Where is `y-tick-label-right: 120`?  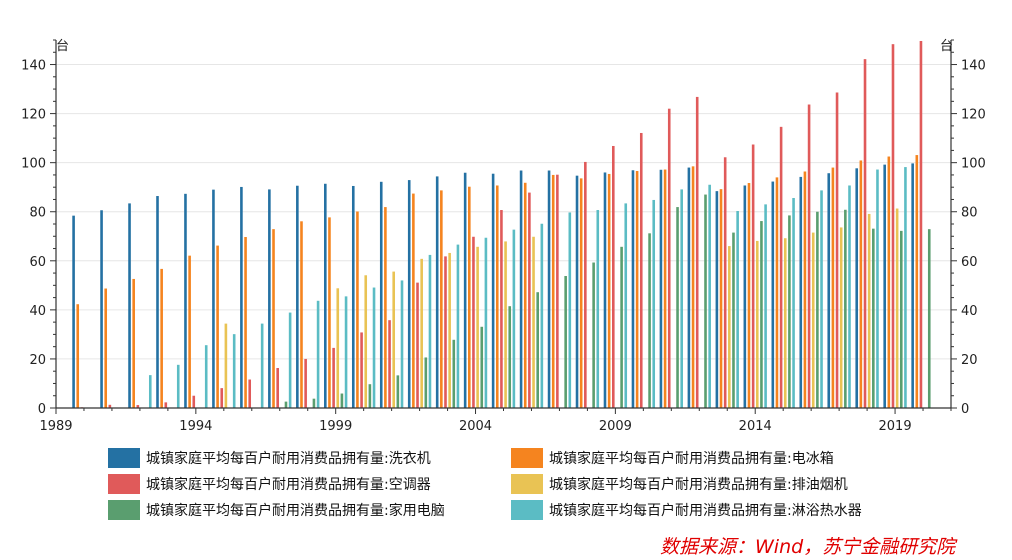 y-tick-label-right: 120 is located at coordinates (973, 115).